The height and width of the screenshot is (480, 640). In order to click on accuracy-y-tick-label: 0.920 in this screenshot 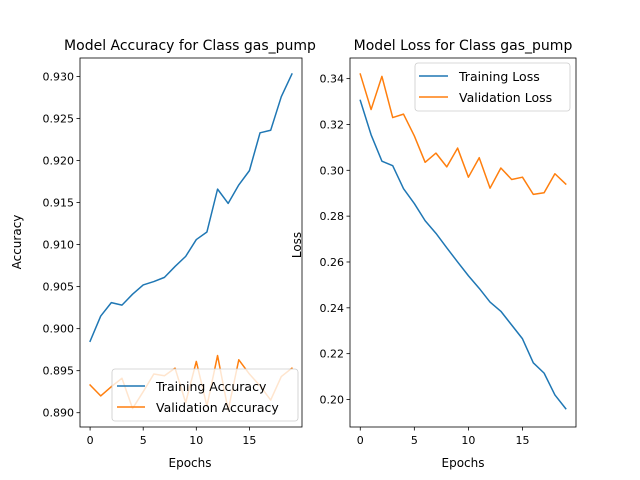, I will do `click(59, 161)`.